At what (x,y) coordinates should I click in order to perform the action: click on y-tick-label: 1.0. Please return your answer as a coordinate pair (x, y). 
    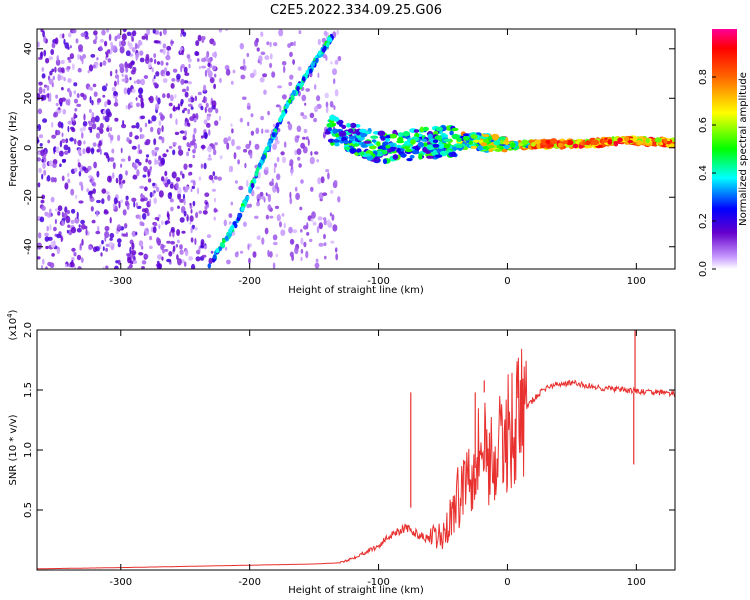
    Looking at the image, I should click on (28, 450).